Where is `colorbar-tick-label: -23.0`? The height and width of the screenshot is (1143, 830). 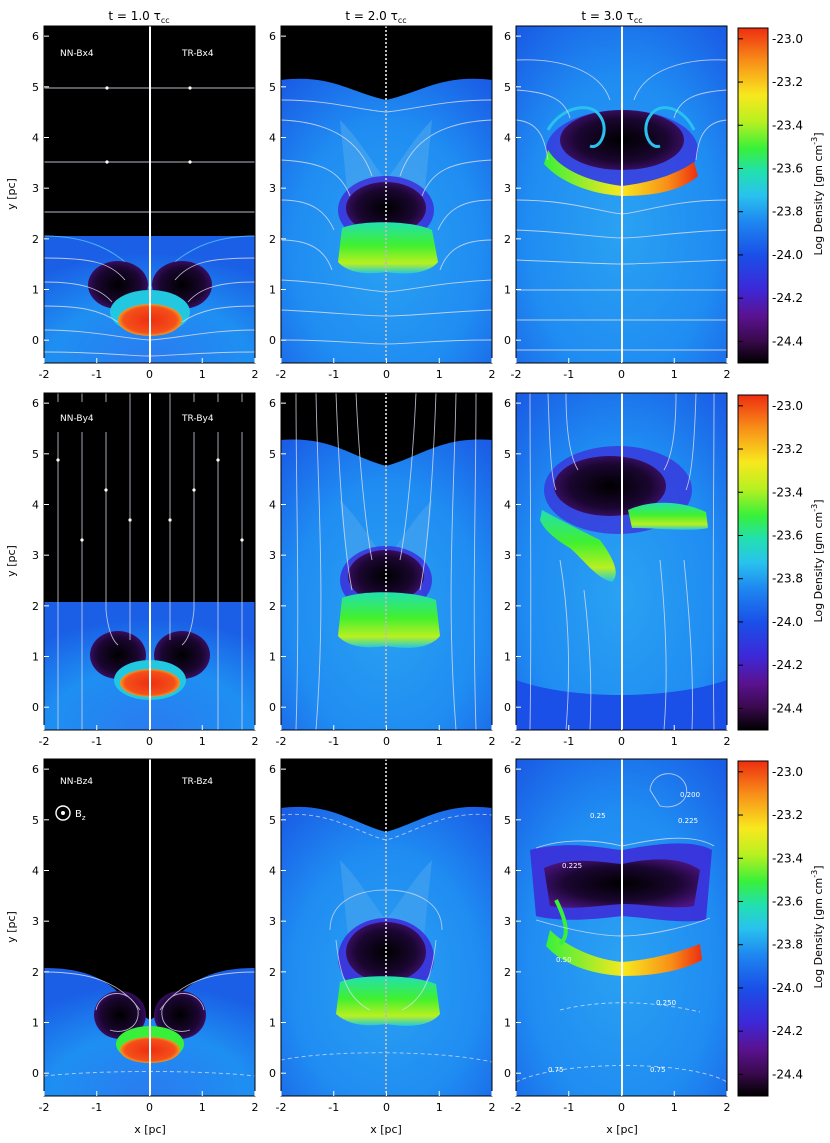 colorbar-tick-label: -23.0 is located at coordinates (787, 772).